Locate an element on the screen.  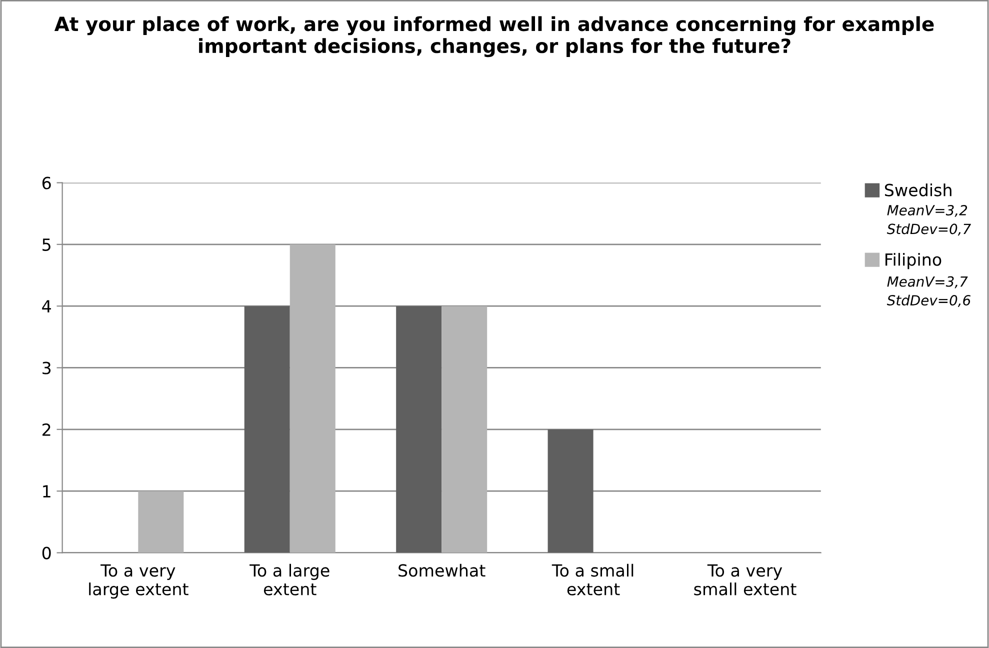
x-tick-label: To a small extent is located at coordinates (593, 580).